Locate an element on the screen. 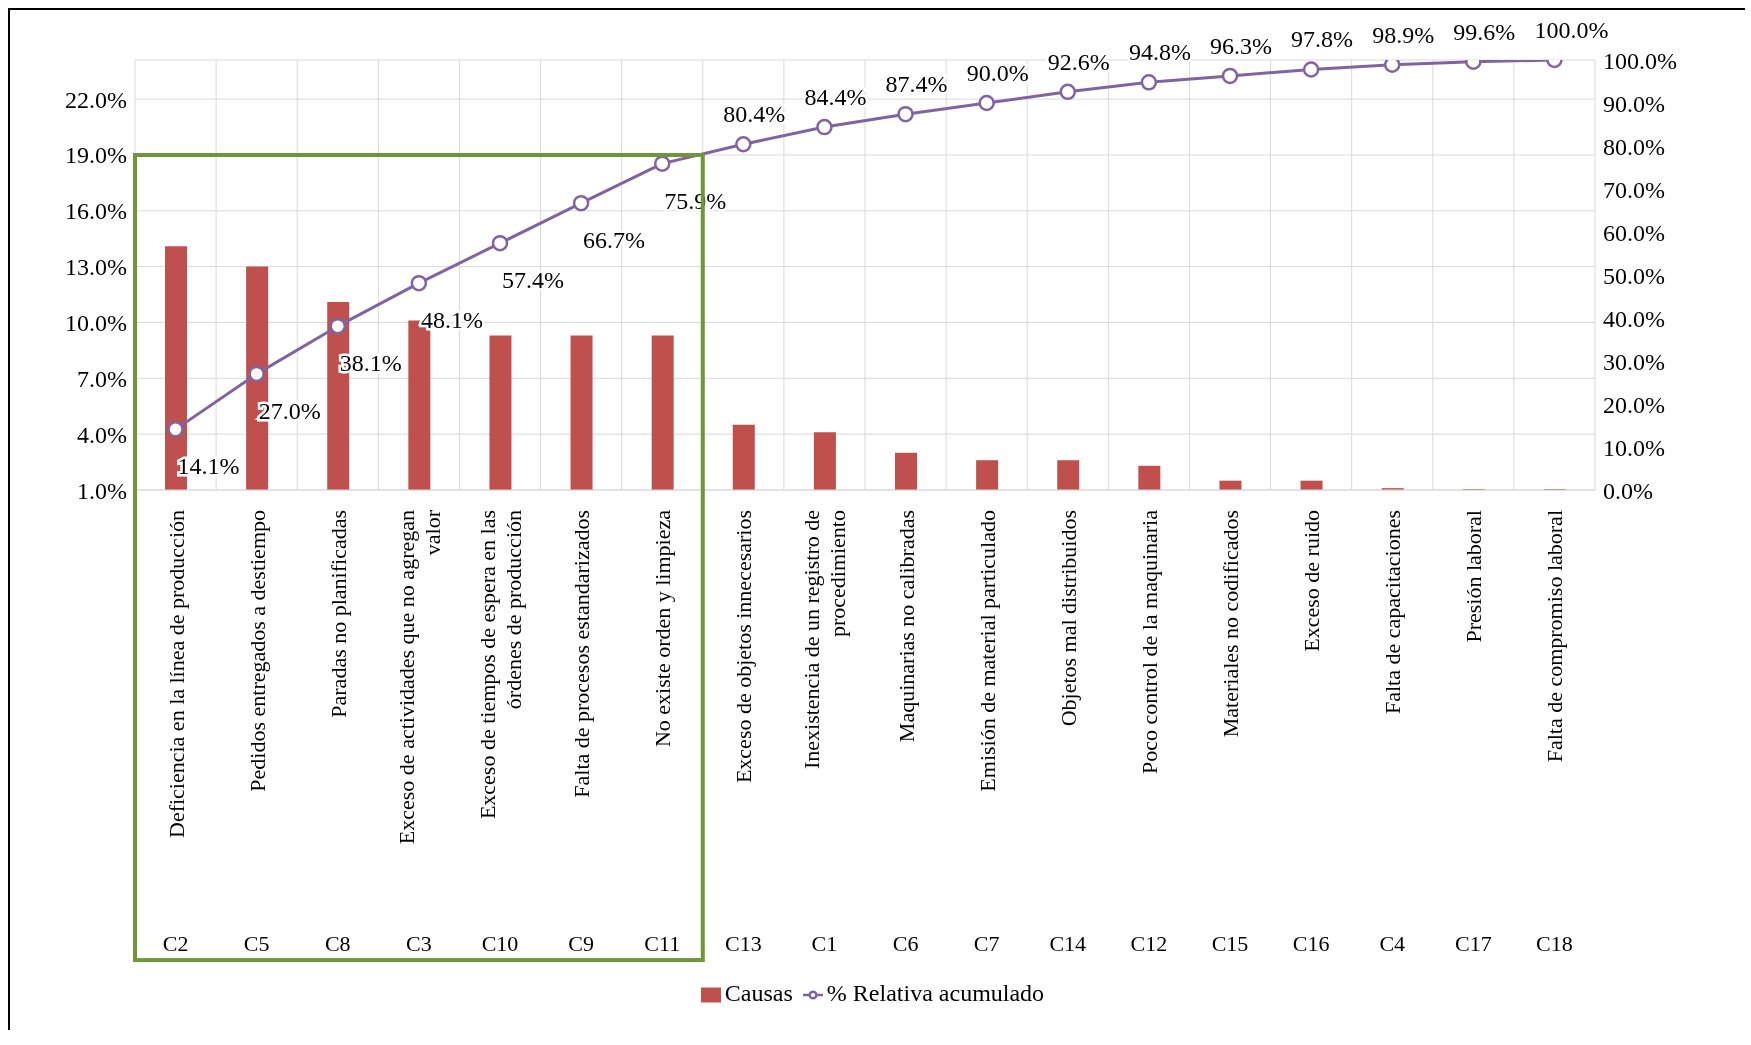  text: C14 is located at coordinates (1068, 943).